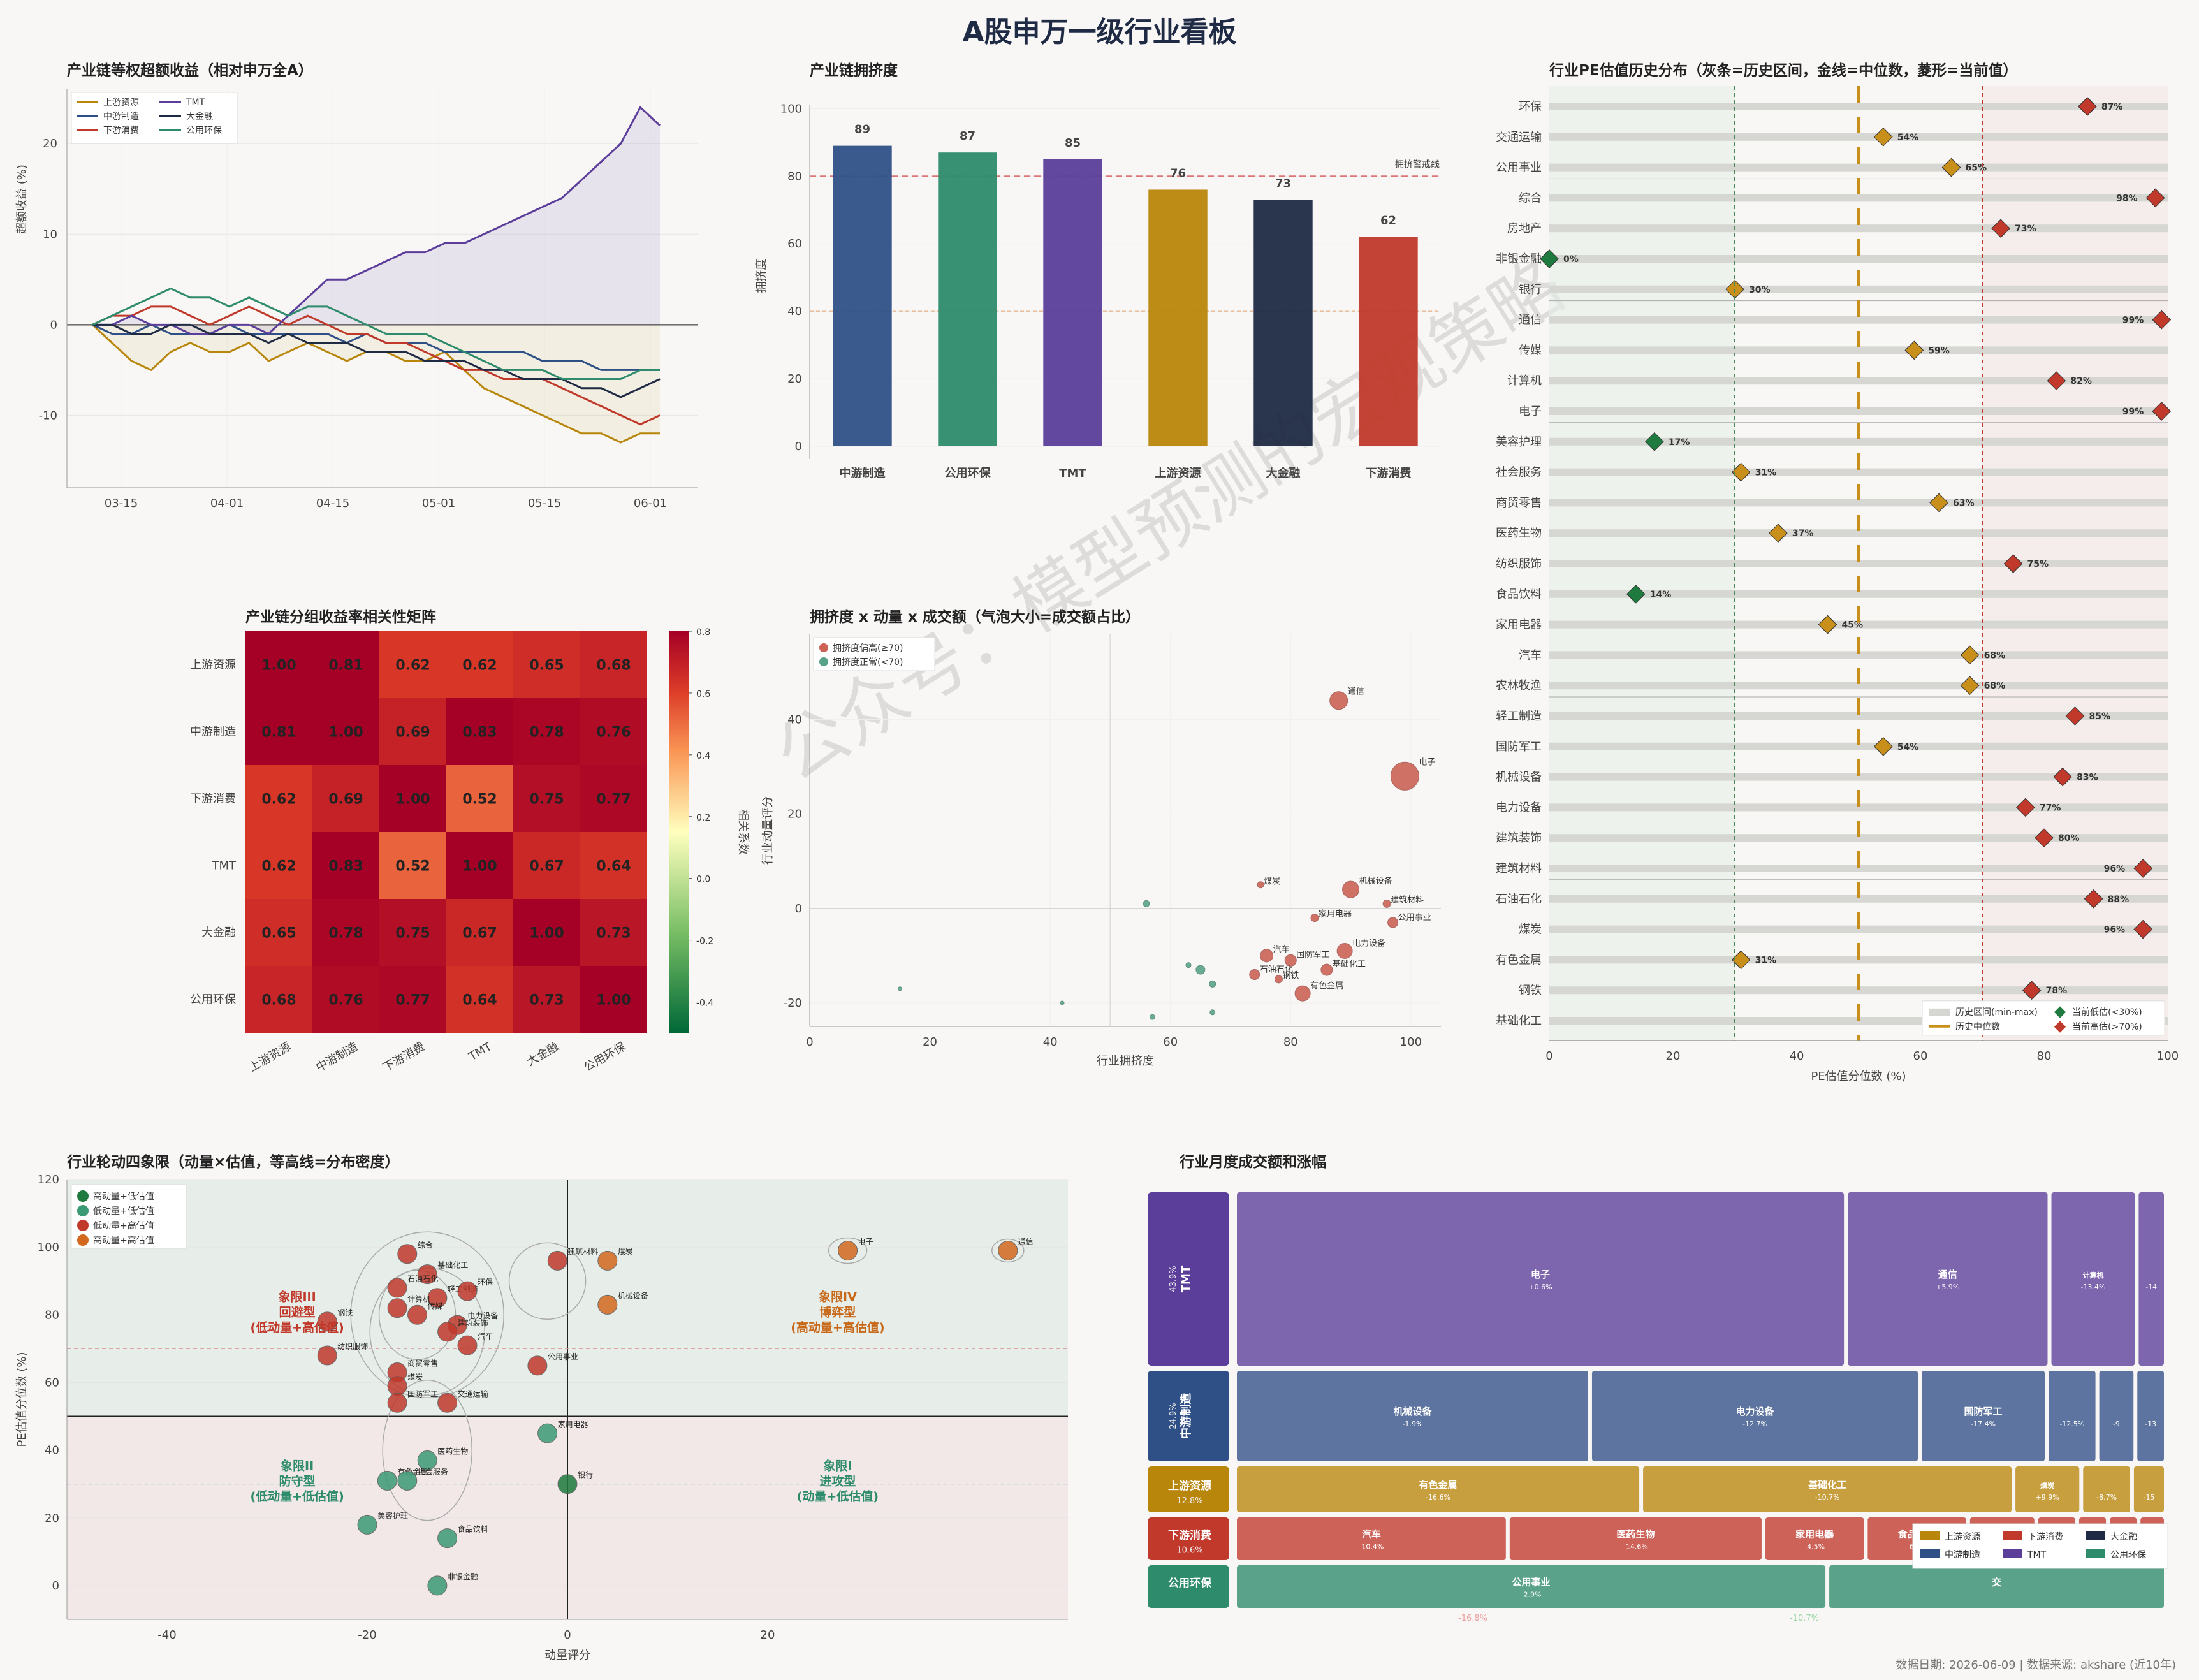  I want to click on bubble-label: 钢铁, so click(1290, 976).